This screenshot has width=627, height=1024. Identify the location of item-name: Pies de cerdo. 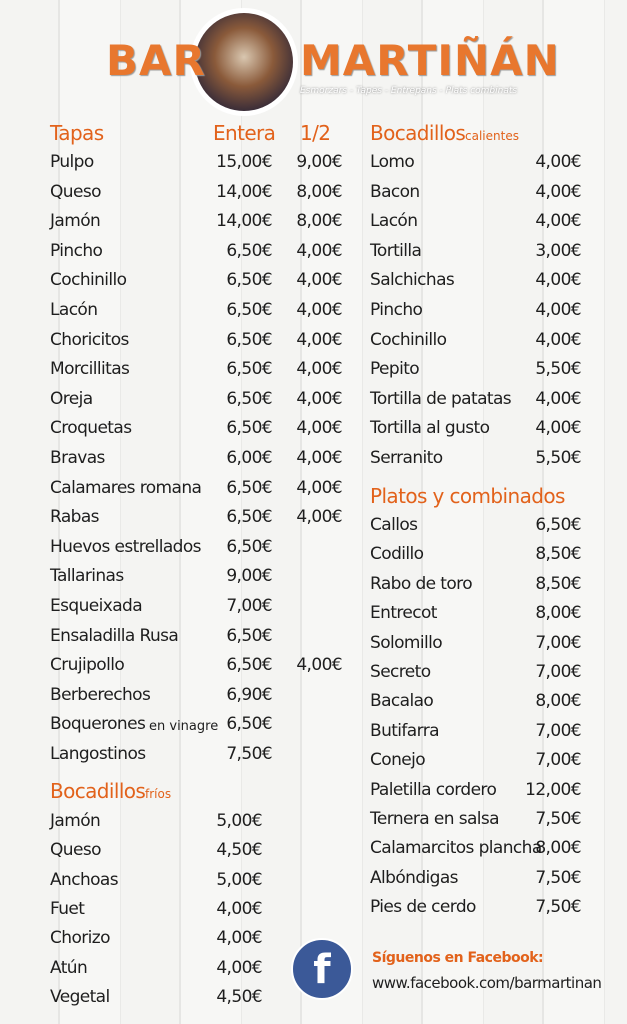
(423, 907).